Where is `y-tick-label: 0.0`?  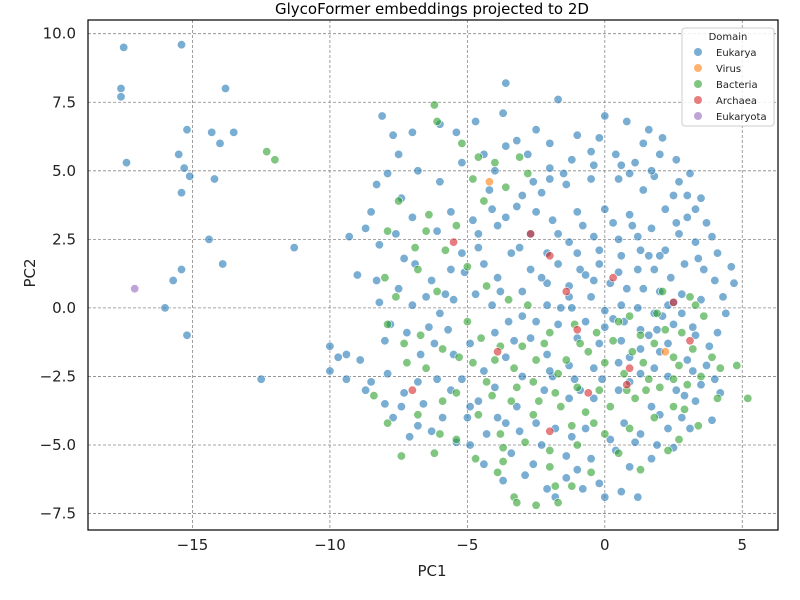
y-tick-label: 0.0 is located at coordinates (64, 308).